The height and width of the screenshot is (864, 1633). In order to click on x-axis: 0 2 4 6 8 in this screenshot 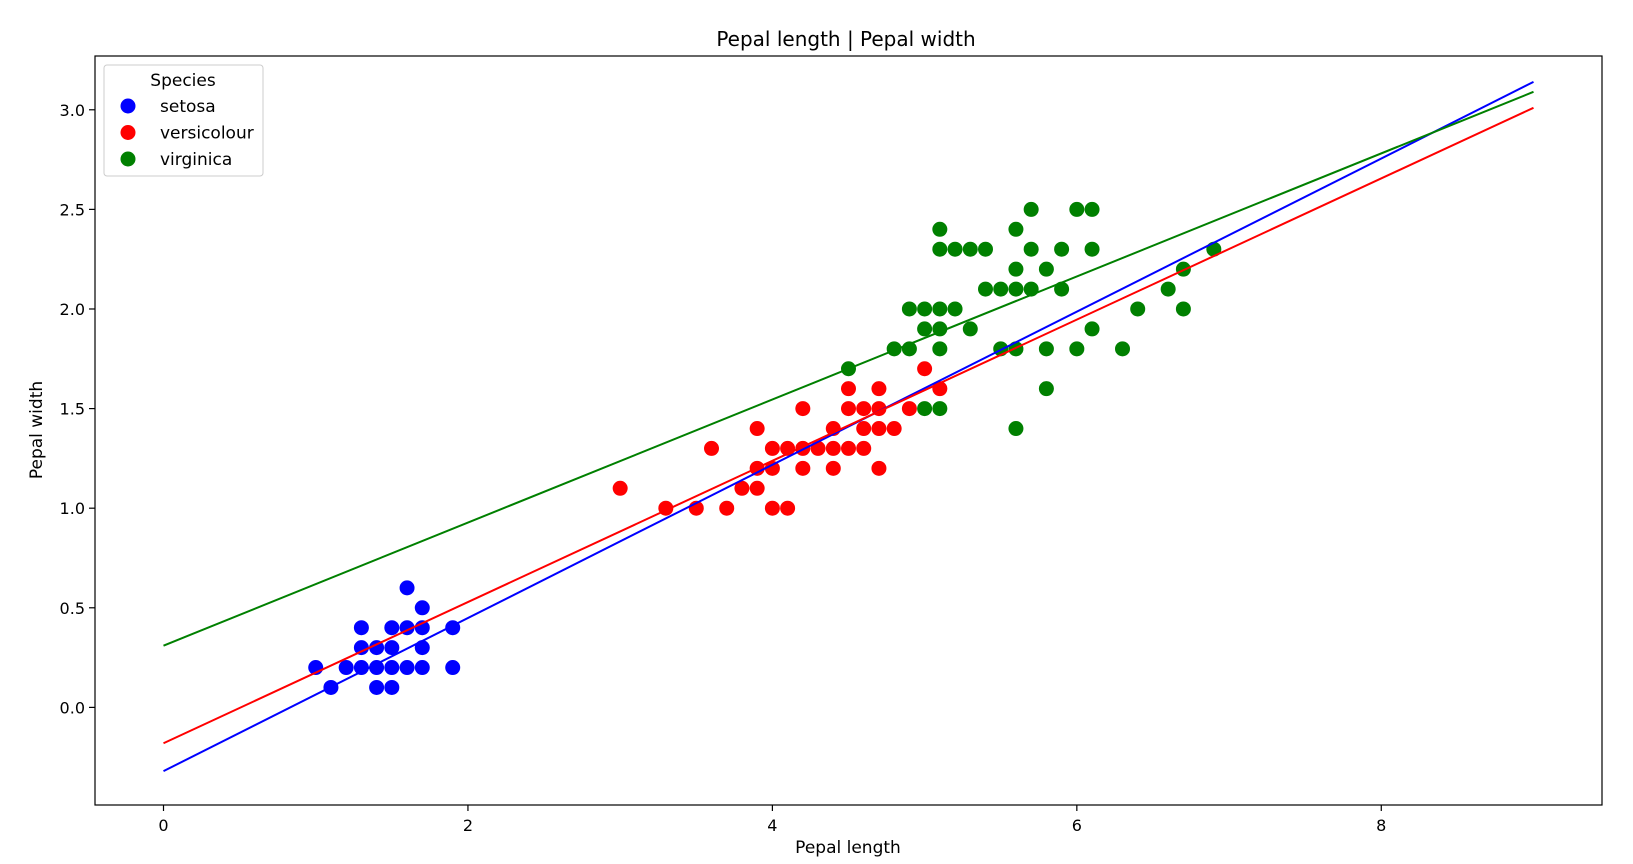, I will do `click(772, 820)`.